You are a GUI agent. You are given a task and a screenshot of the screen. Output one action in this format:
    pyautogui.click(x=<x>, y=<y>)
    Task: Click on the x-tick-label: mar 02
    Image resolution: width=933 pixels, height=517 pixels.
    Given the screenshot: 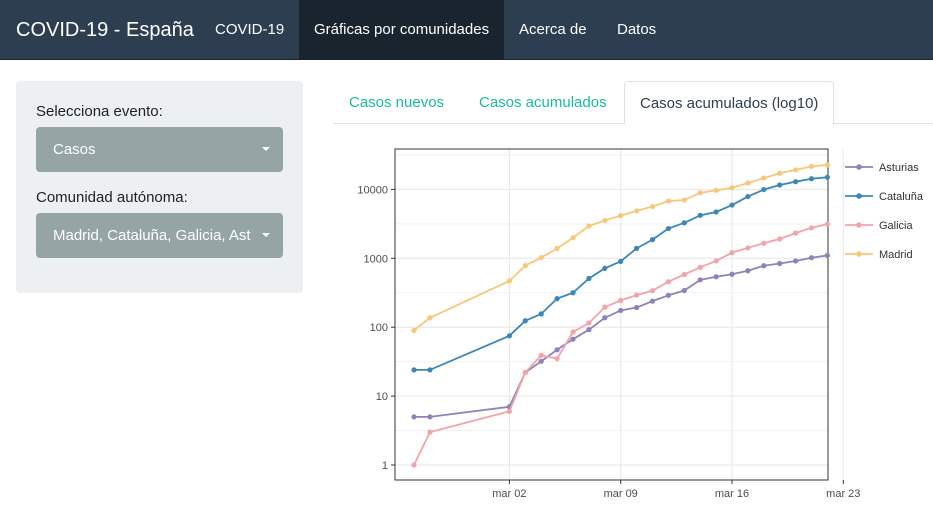 What is the action you would take?
    pyautogui.click(x=509, y=494)
    